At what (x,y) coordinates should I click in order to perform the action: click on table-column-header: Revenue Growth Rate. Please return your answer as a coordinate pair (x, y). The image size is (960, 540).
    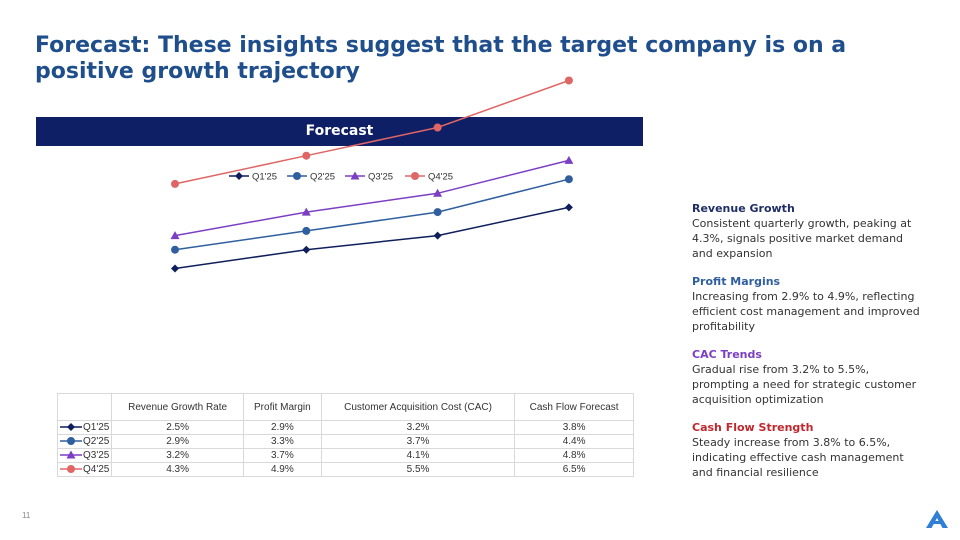
    Looking at the image, I should click on (177, 407).